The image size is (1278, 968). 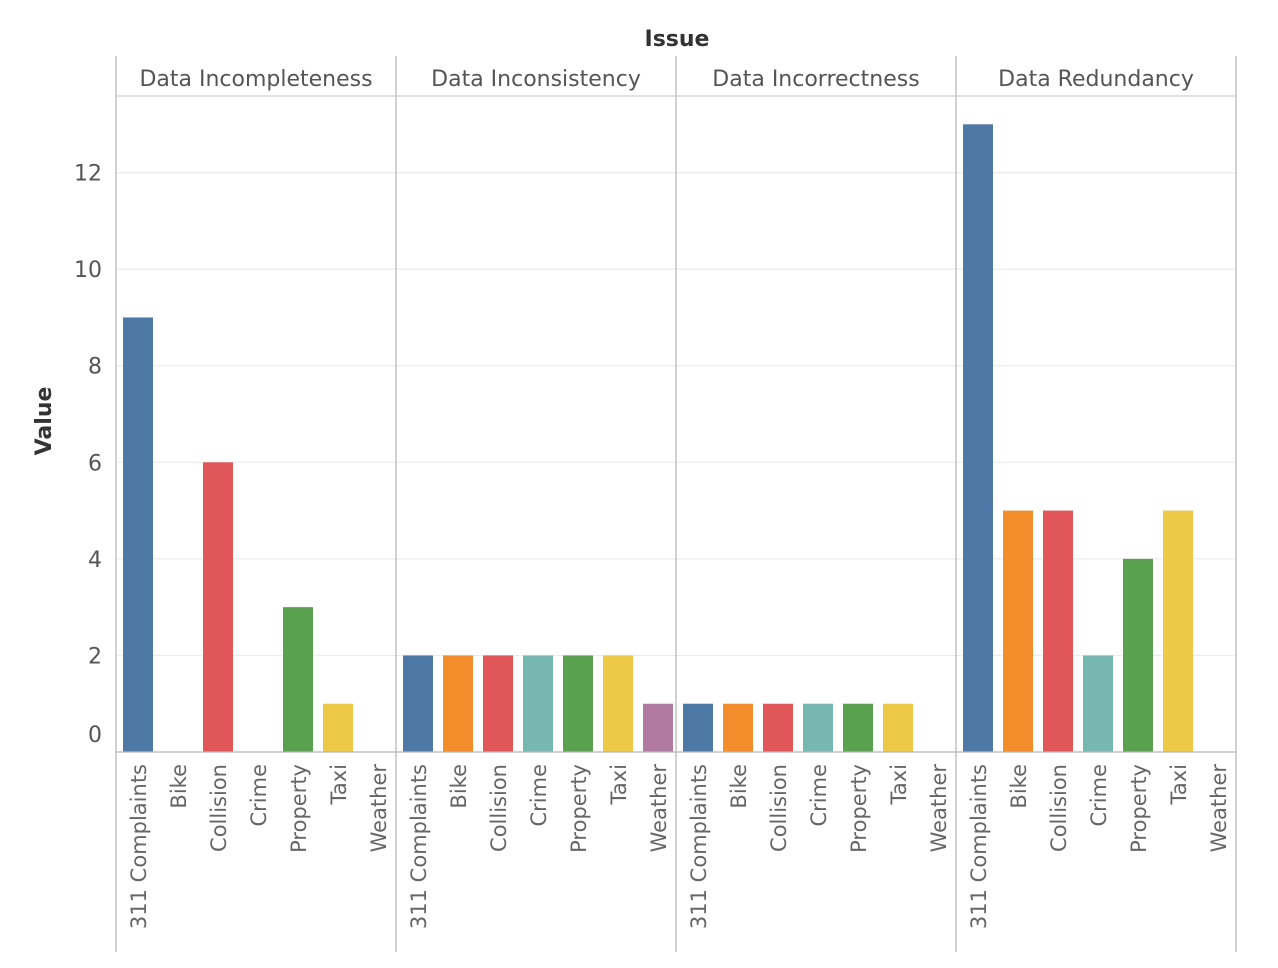 What do you see at coordinates (95, 656) in the screenshot?
I see `y-tick-label: 2` at bounding box center [95, 656].